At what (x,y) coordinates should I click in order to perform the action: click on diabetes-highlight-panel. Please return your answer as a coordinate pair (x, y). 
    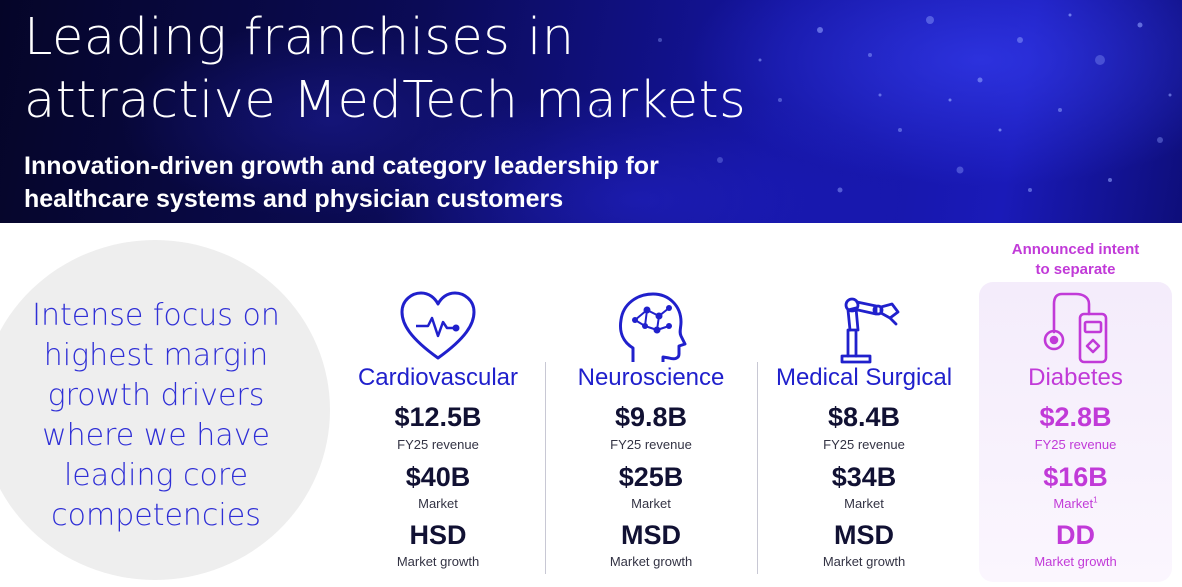
    Looking at the image, I should click on (1075, 432).